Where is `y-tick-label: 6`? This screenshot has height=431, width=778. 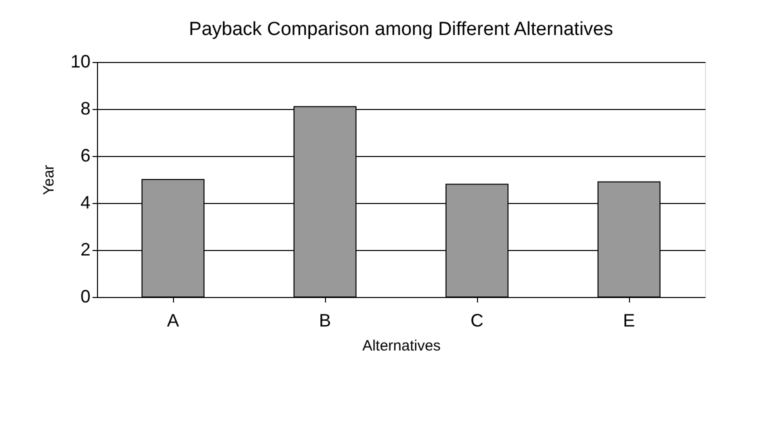 y-tick-label: 6 is located at coordinates (85, 156).